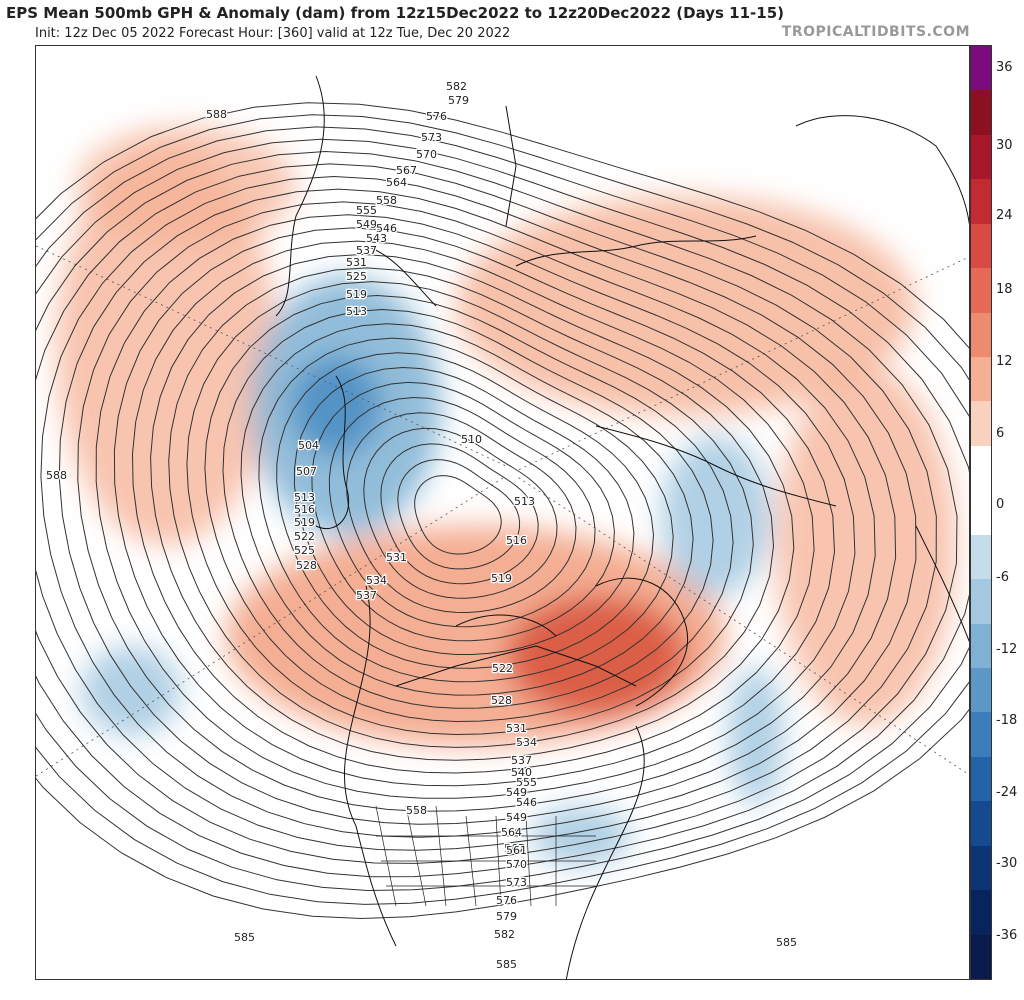  What do you see at coordinates (1000, 504) in the screenshot?
I see `colorbar-label: 0` at bounding box center [1000, 504].